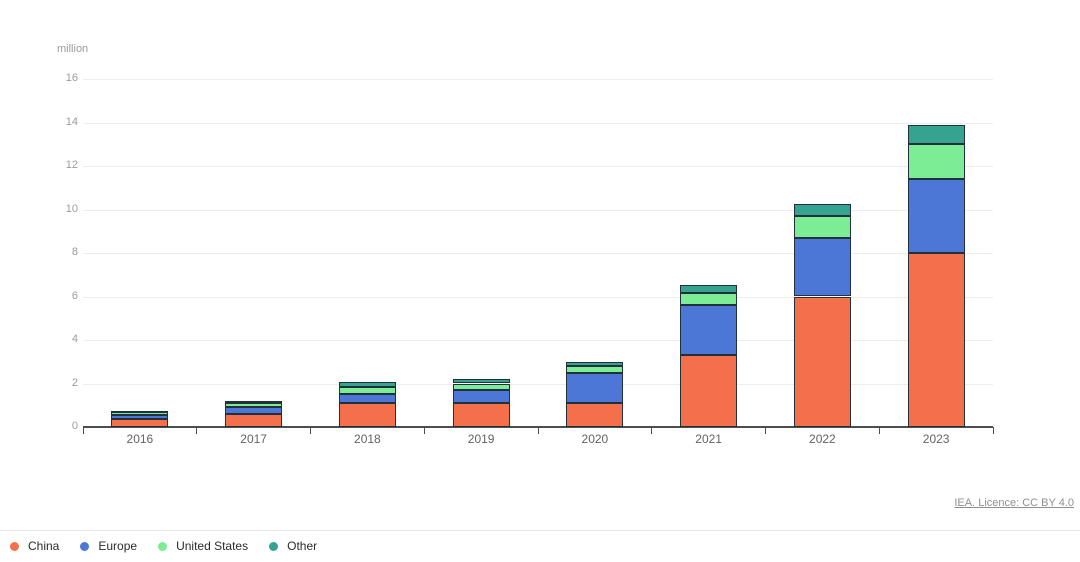 This screenshot has width=1080, height=562. What do you see at coordinates (74, 295) in the screenshot?
I see `y-tick-label: 6` at bounding box center [74, 295].